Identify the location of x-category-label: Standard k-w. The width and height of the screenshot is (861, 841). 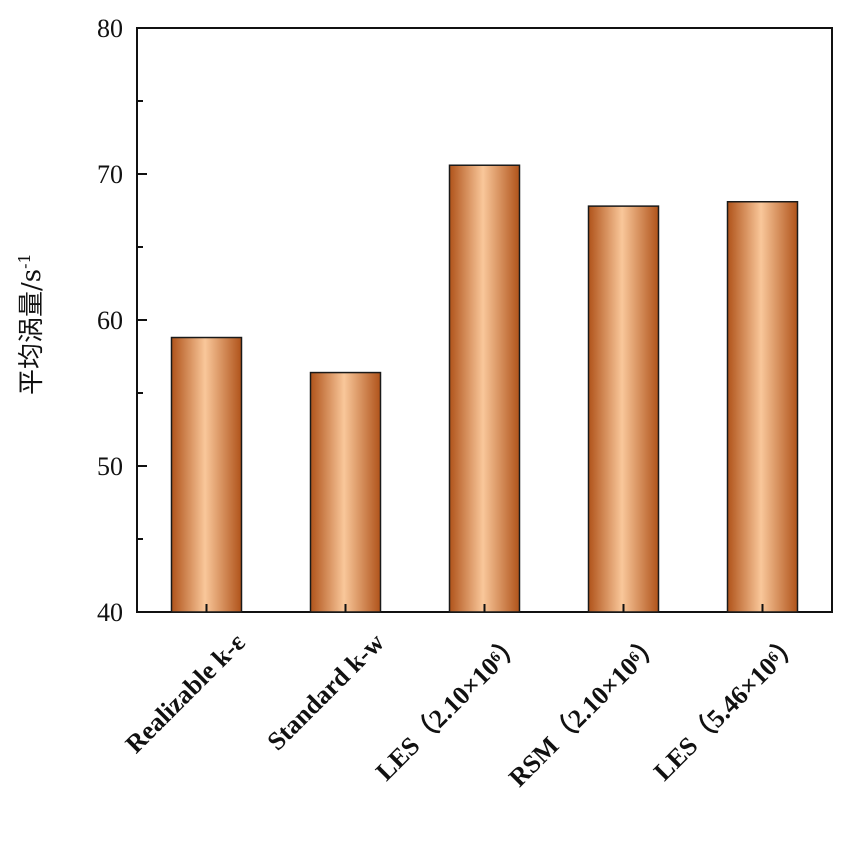
(325, 692).